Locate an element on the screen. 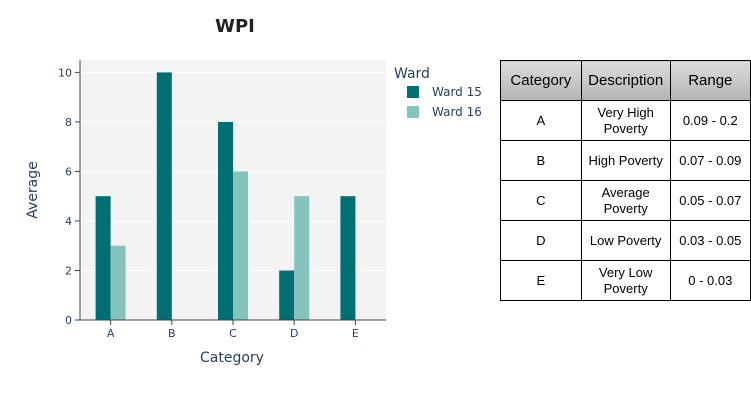 This screenshot has height=401, width=751. header-description: Description is located at coordinates (625, 80).